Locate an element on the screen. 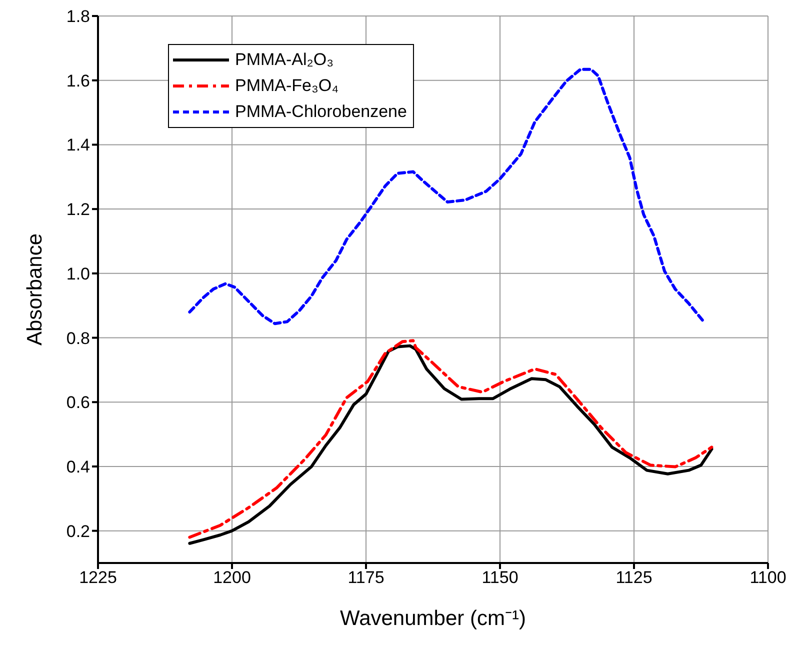  legend-label: PMMA-Fe₃O₄ is located at coordinates (287, 86).